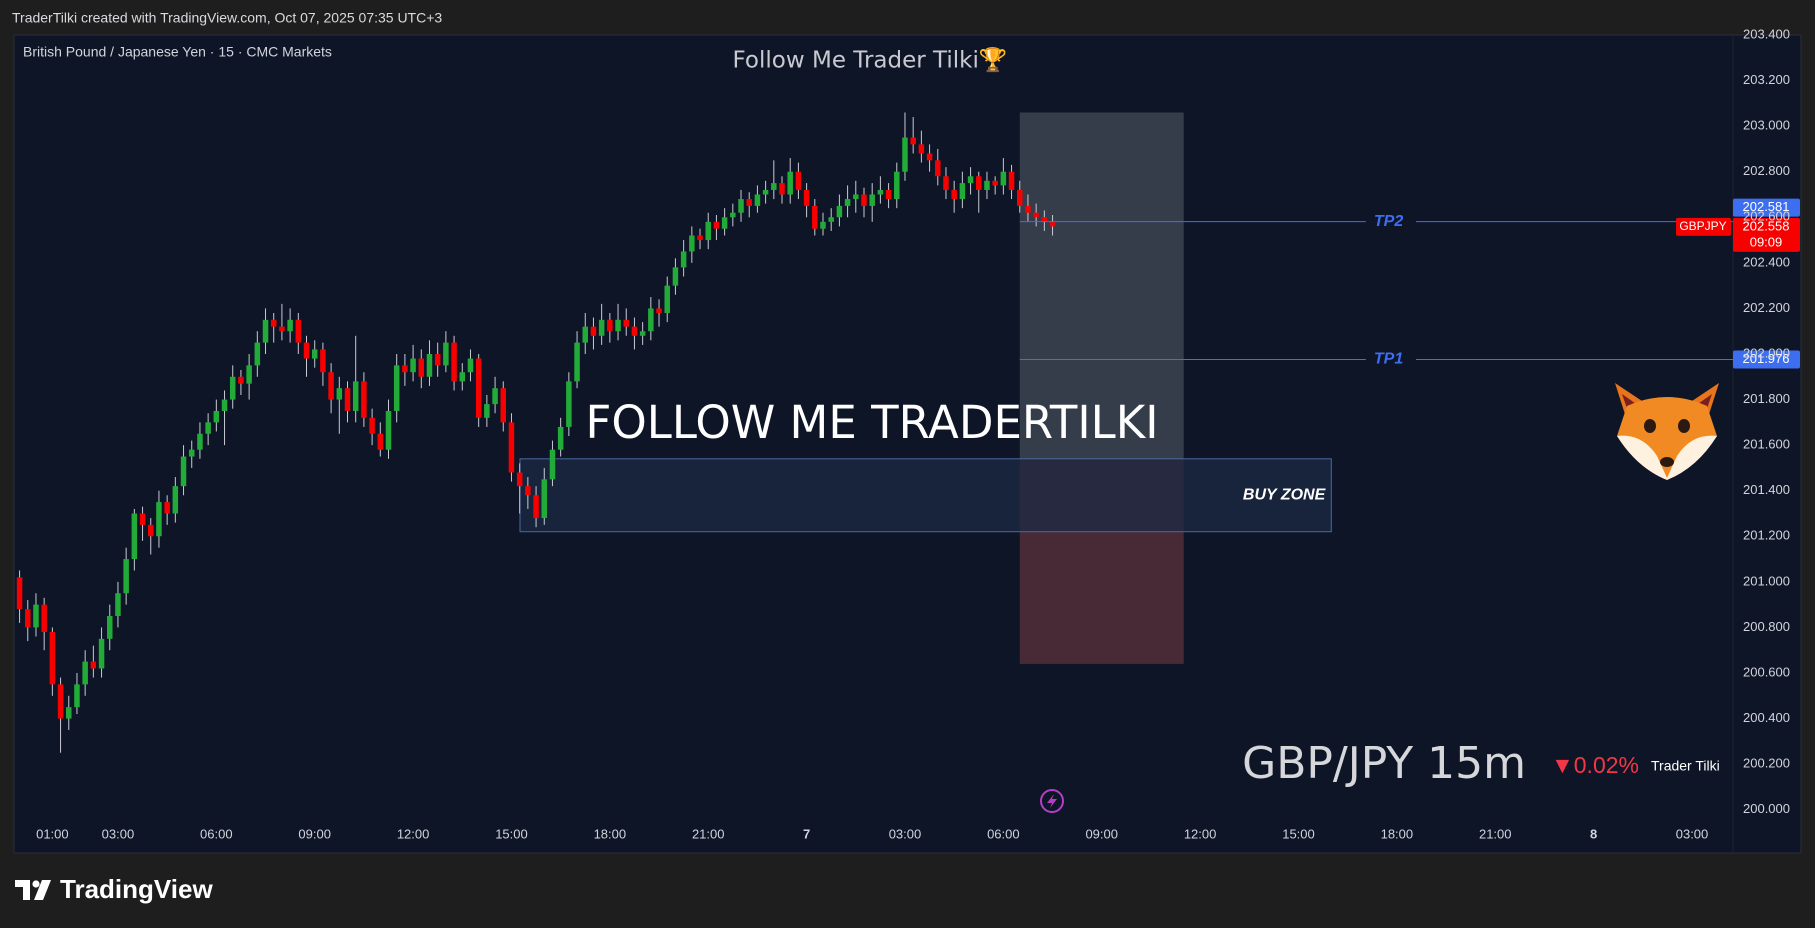 The height and width of the screenshot is (928, 1815). Describe the element at coordinates (33, 890) in the screenshot. I see `brand-logo` at that location.